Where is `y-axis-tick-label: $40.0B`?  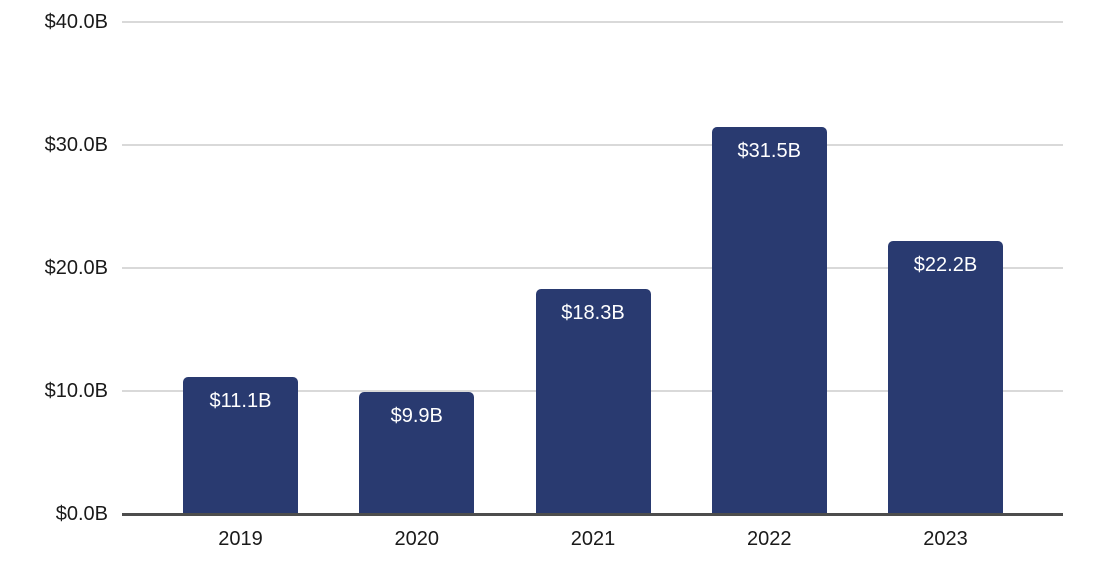
y-axis-tick-label: $40.0B is located at coordinates (76, 22).